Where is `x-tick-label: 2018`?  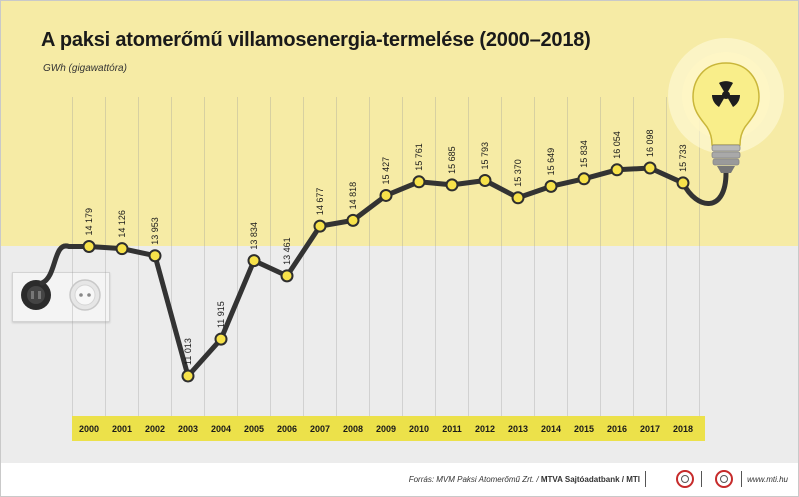
x-tick-label: 2018 is located at coordinates (683, 429).